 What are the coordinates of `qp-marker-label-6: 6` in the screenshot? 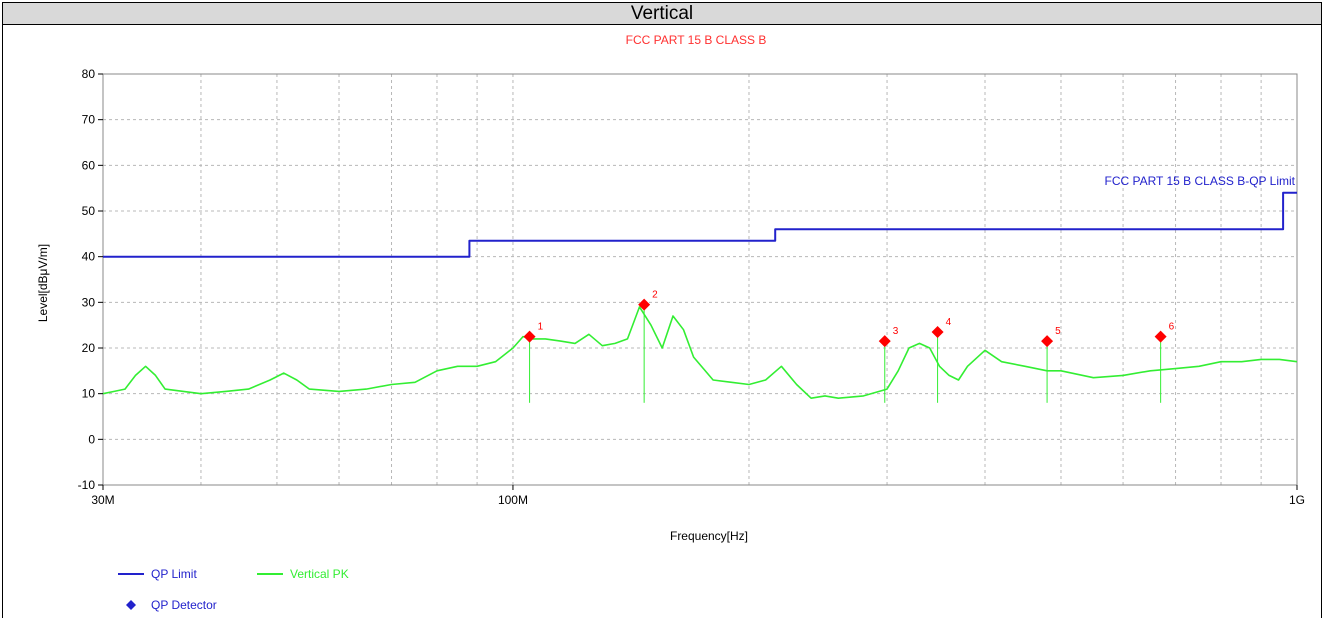 It's located at (1172, 327).